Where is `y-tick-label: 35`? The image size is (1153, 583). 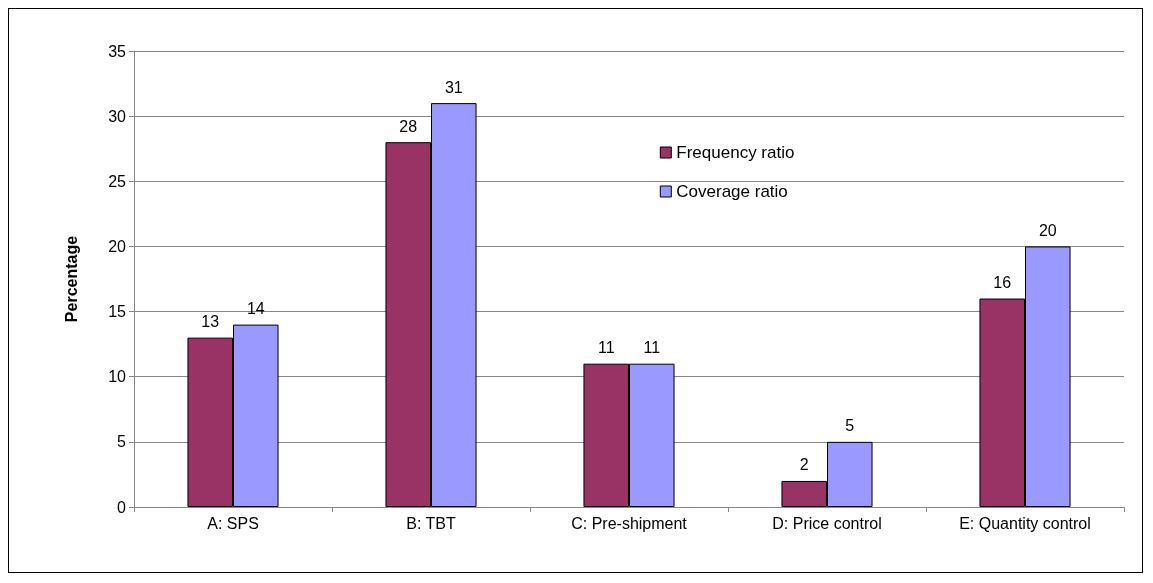
y-tick-label: 35 is located at coordinates (117, 51).